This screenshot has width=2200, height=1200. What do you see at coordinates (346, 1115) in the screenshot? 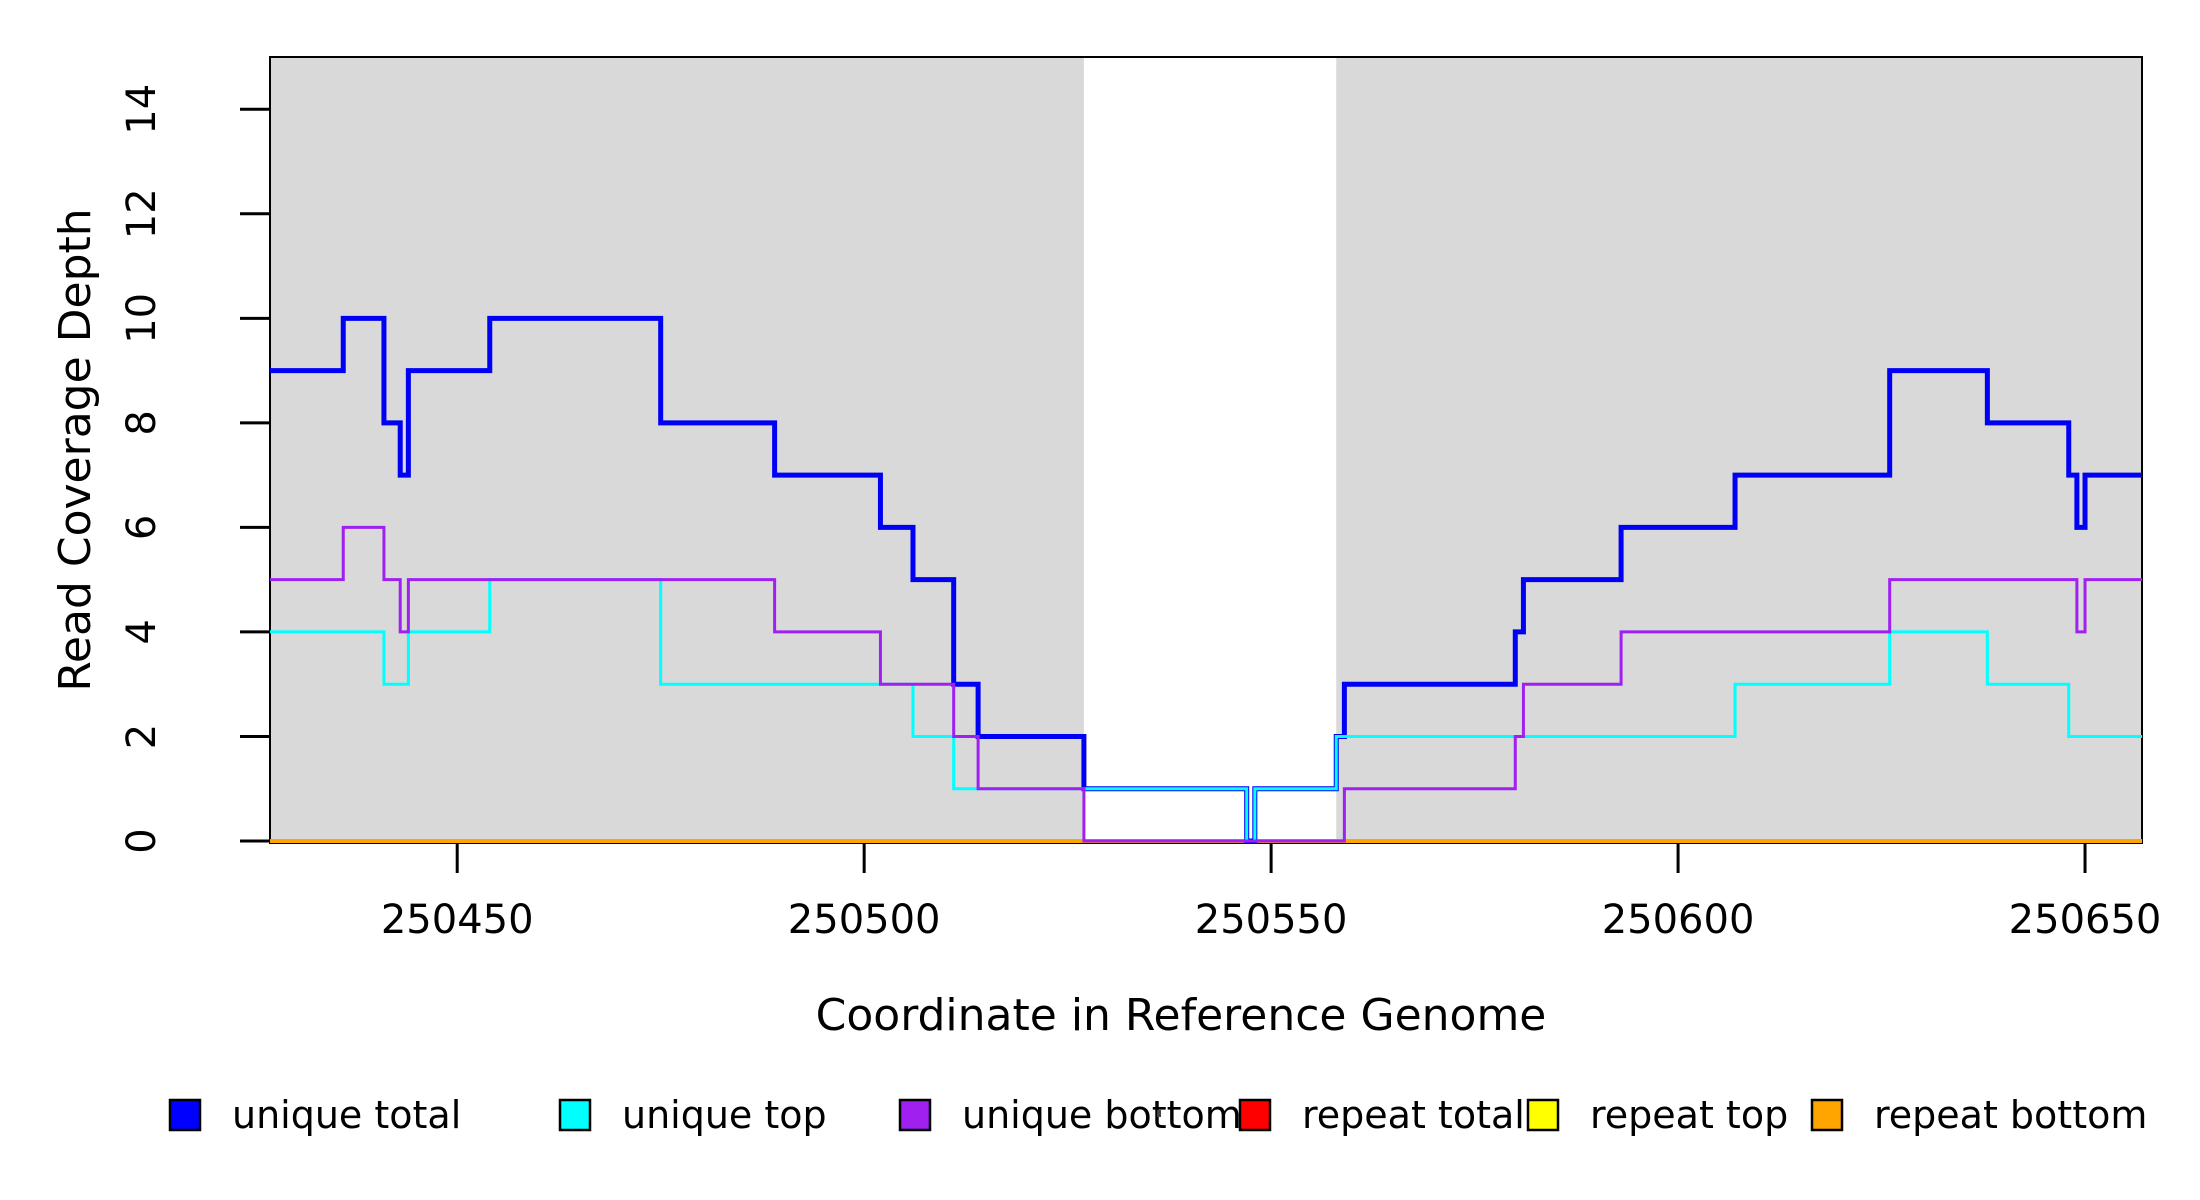
I see `legend-label-unique-total: unique total` at bounding box center [346, 1115].